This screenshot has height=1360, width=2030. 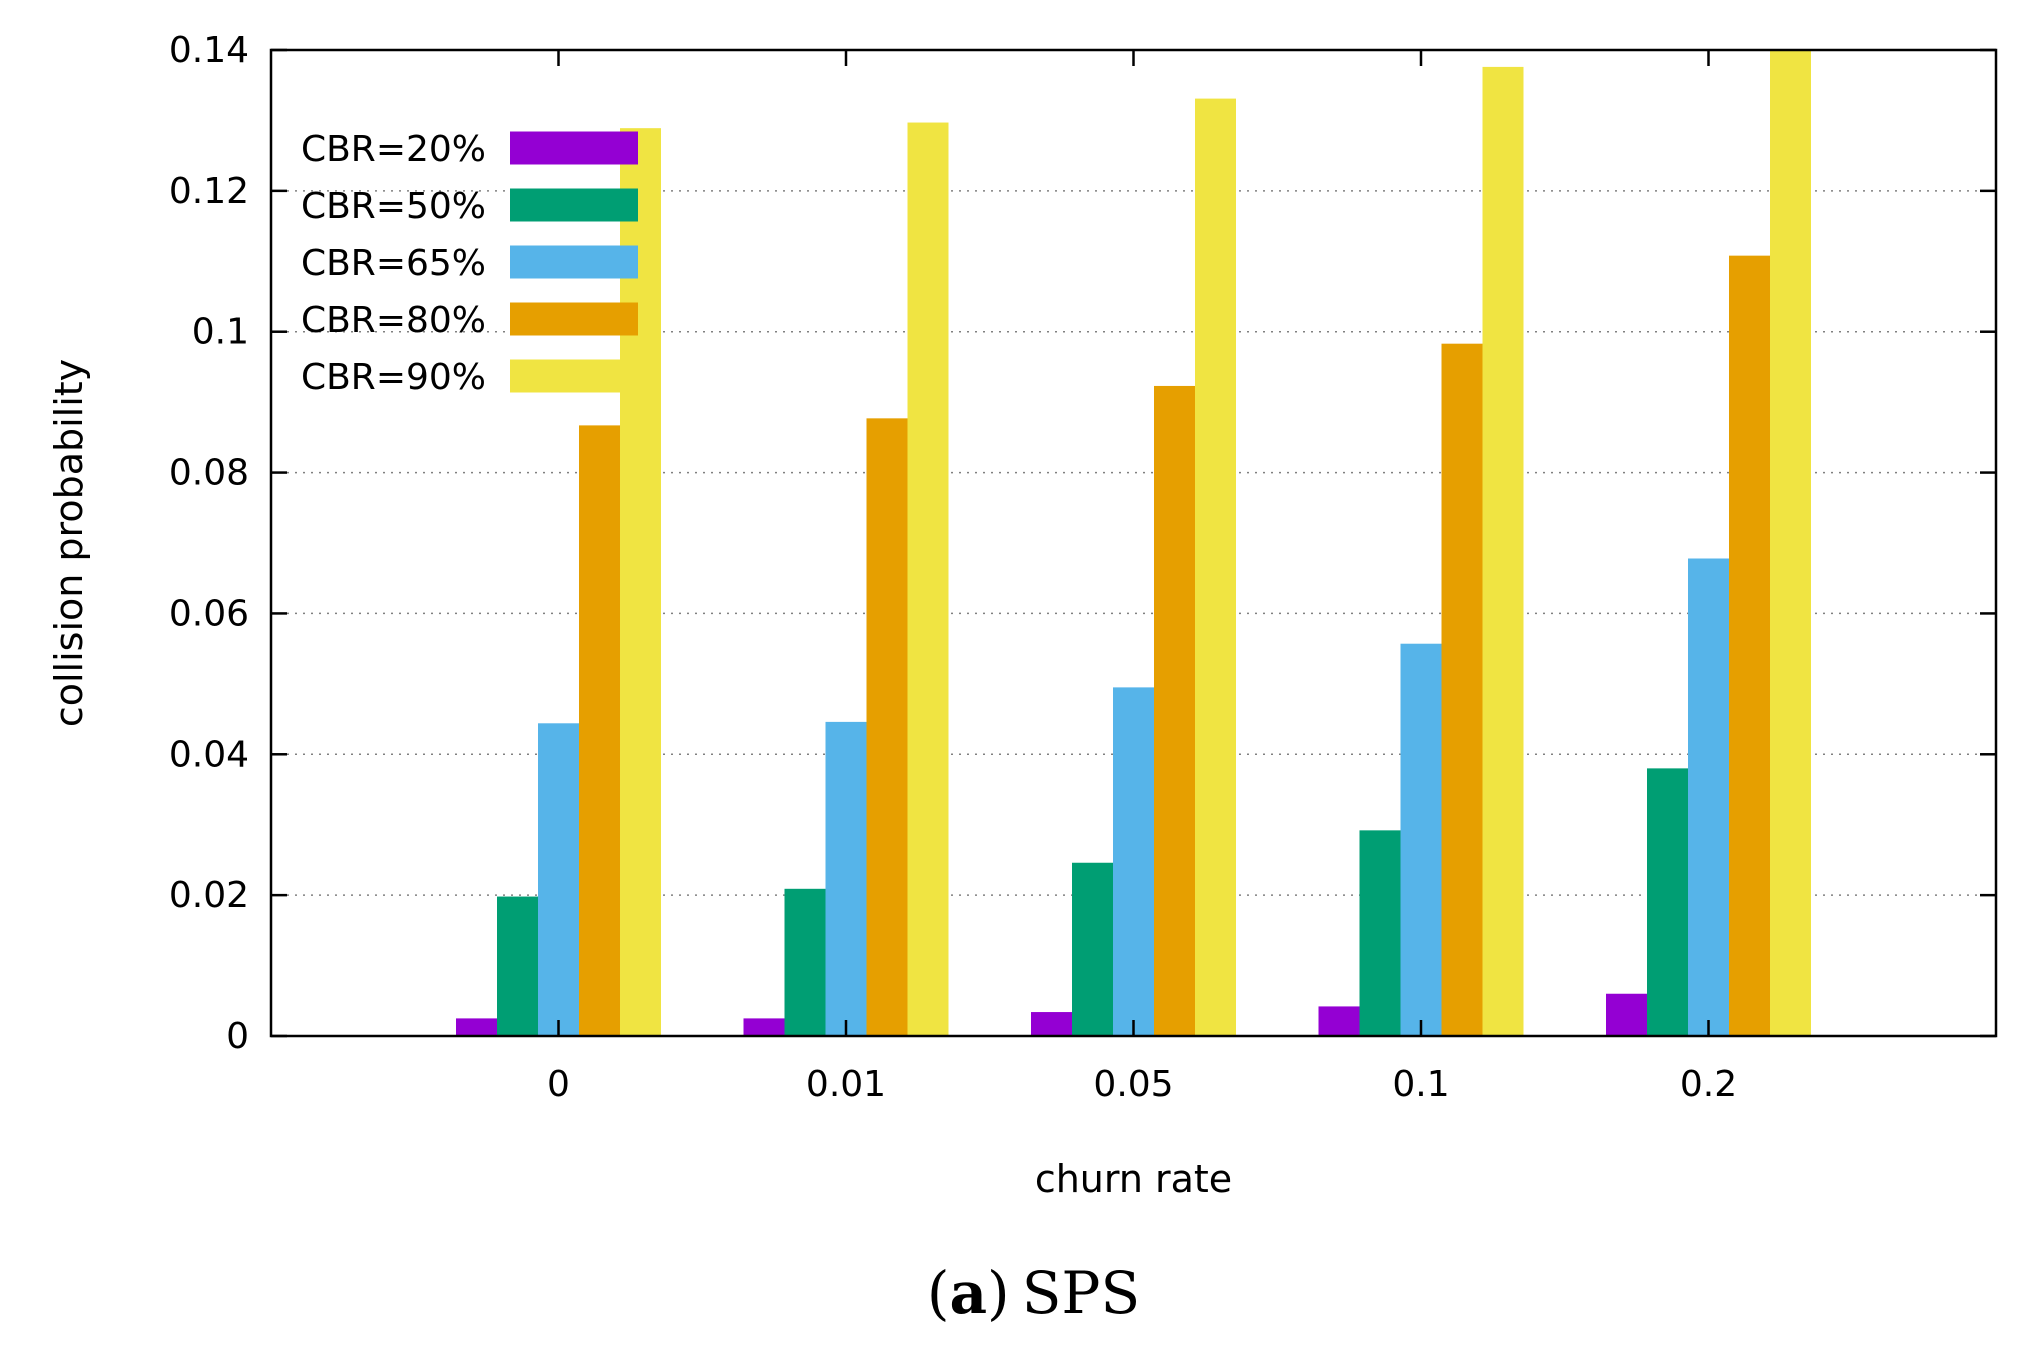 I want to click on legend-label: CBR=90%, so click(x=393, y=377).